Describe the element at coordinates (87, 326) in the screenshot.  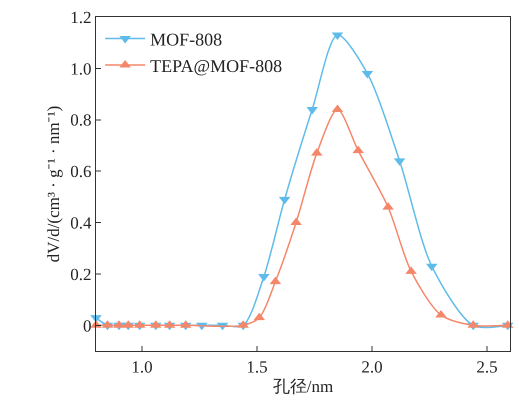
I see `y-tick-label: 0` at that location.